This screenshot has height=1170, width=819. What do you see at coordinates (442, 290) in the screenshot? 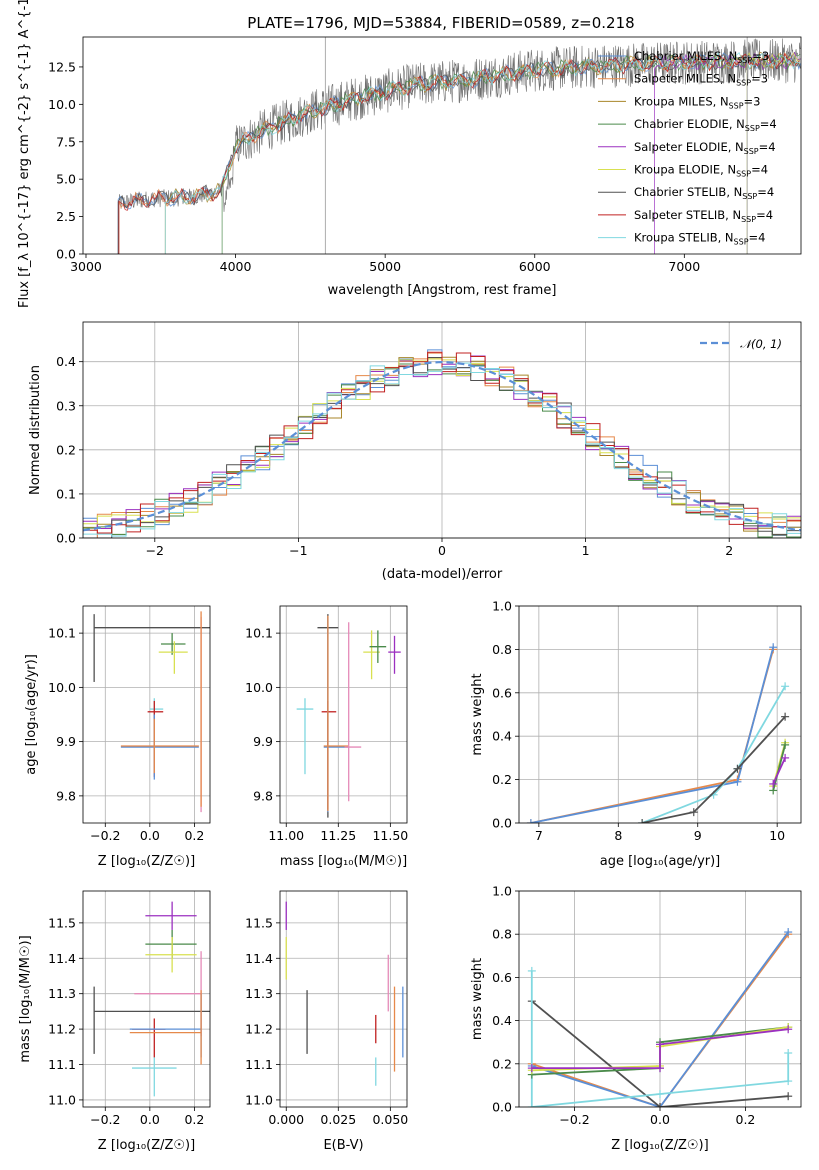
I see `x-axis-label: wavelength [Angstrom, rest frame]` at bounding box center [442, 290].